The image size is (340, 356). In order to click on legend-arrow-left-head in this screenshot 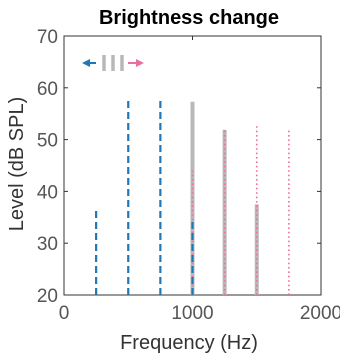, I will do `click(86, 63)`.